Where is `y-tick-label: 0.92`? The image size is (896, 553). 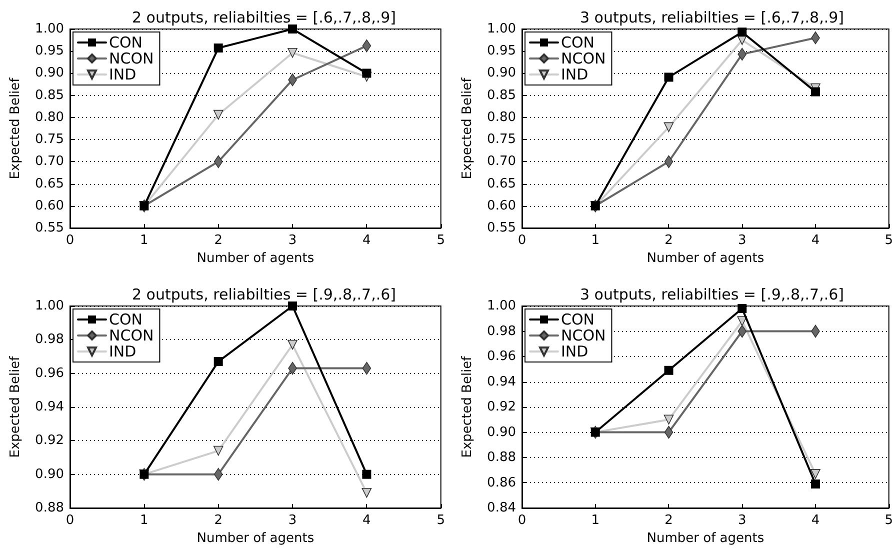
y-tick-label: 0.92 is located at coordinates (501, 407).